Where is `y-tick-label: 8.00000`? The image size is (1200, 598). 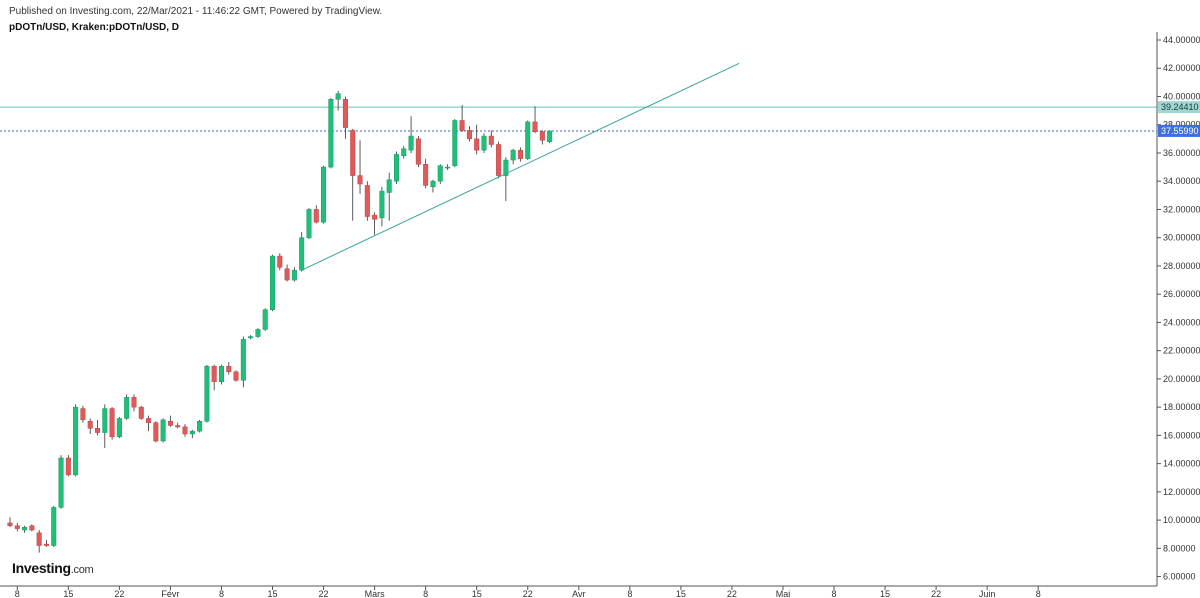
y-tick-label: 8.00000 is located at coordinates (1179, 548).